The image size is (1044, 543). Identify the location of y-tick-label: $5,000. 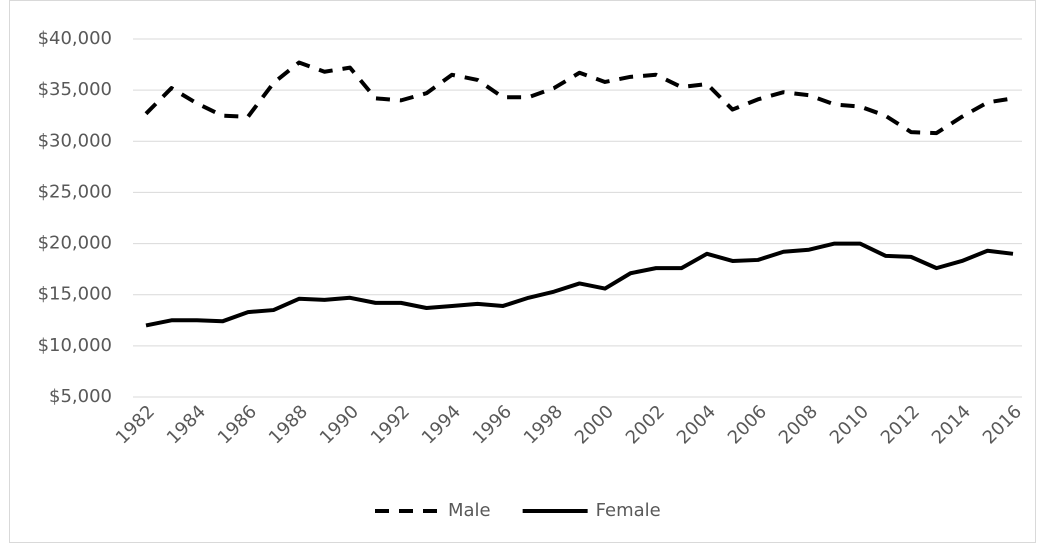
(80, 396).